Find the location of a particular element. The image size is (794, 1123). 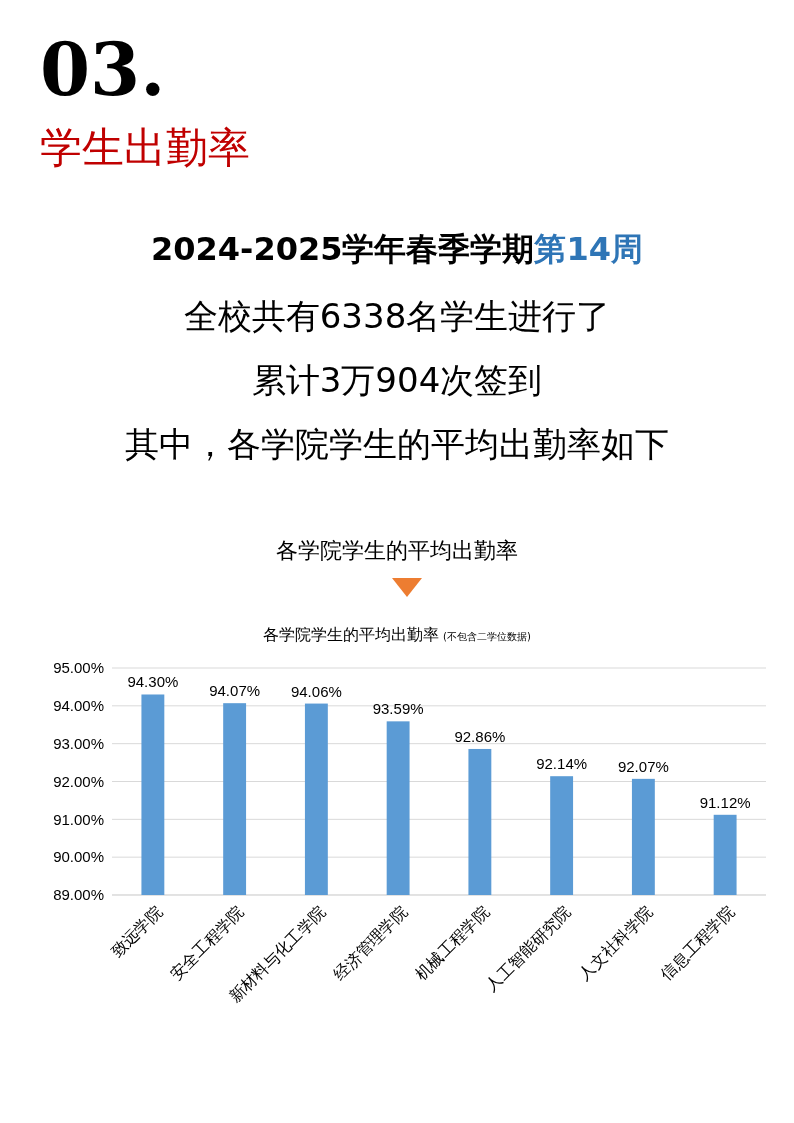

chart-subtitle: (不包含二学位数据) is located at coordinates (487, 636).